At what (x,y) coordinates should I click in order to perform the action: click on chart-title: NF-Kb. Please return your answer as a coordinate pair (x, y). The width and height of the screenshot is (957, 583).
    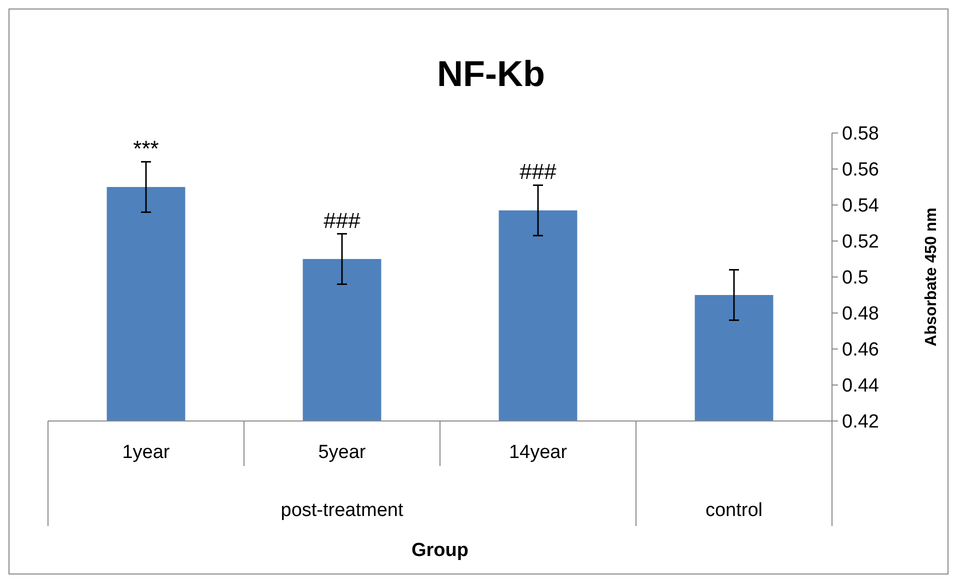
    Looking at the image, I should click on (491, 73).